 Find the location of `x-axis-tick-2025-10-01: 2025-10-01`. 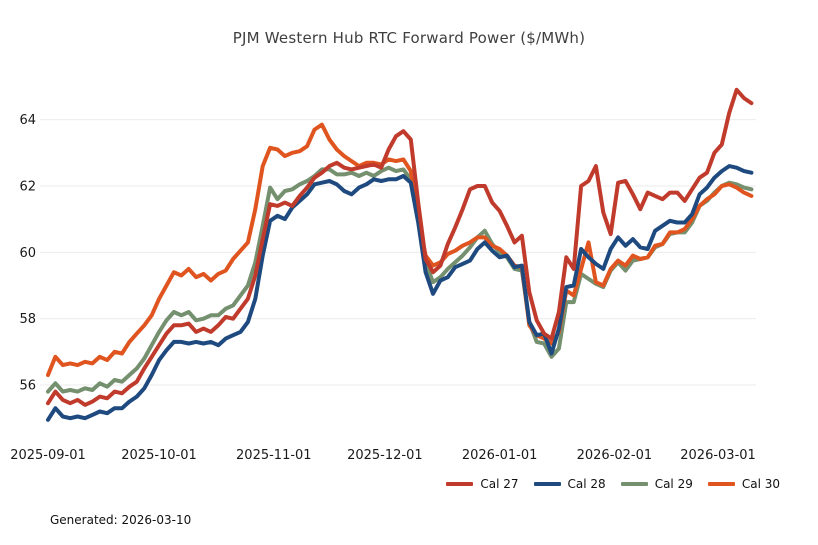

x-axis-tick-2025-10-01: 2025-10-01 is located at coordinates (159, 455).